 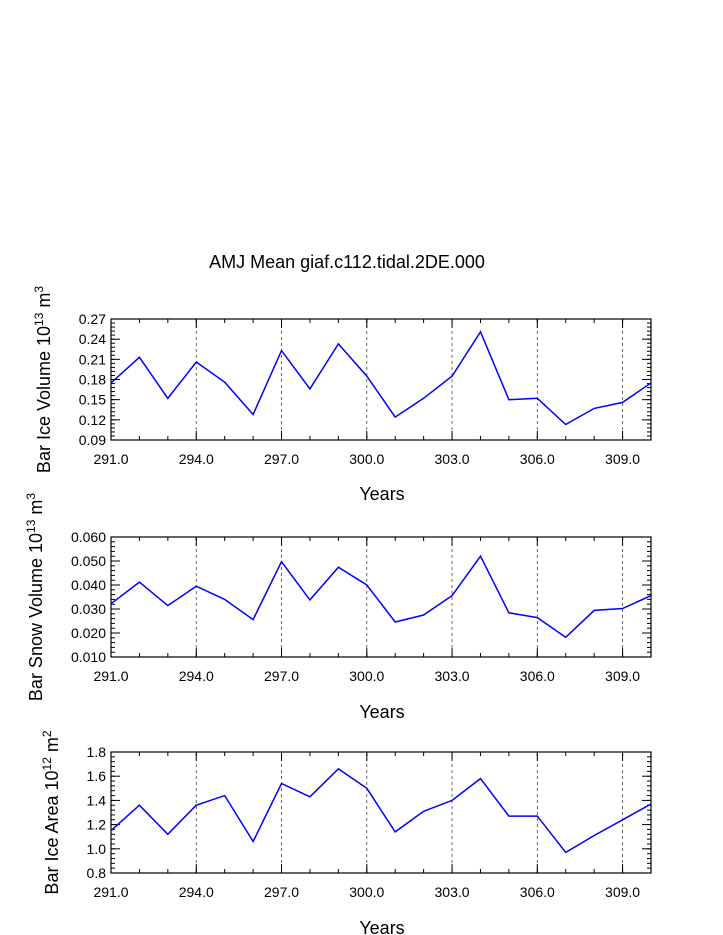 What do you see at coordinates (51, 812) in the screenshot?
I see `y-axis-label: Bar Ice Area 1012 m2` at bounding box center [51, 812].